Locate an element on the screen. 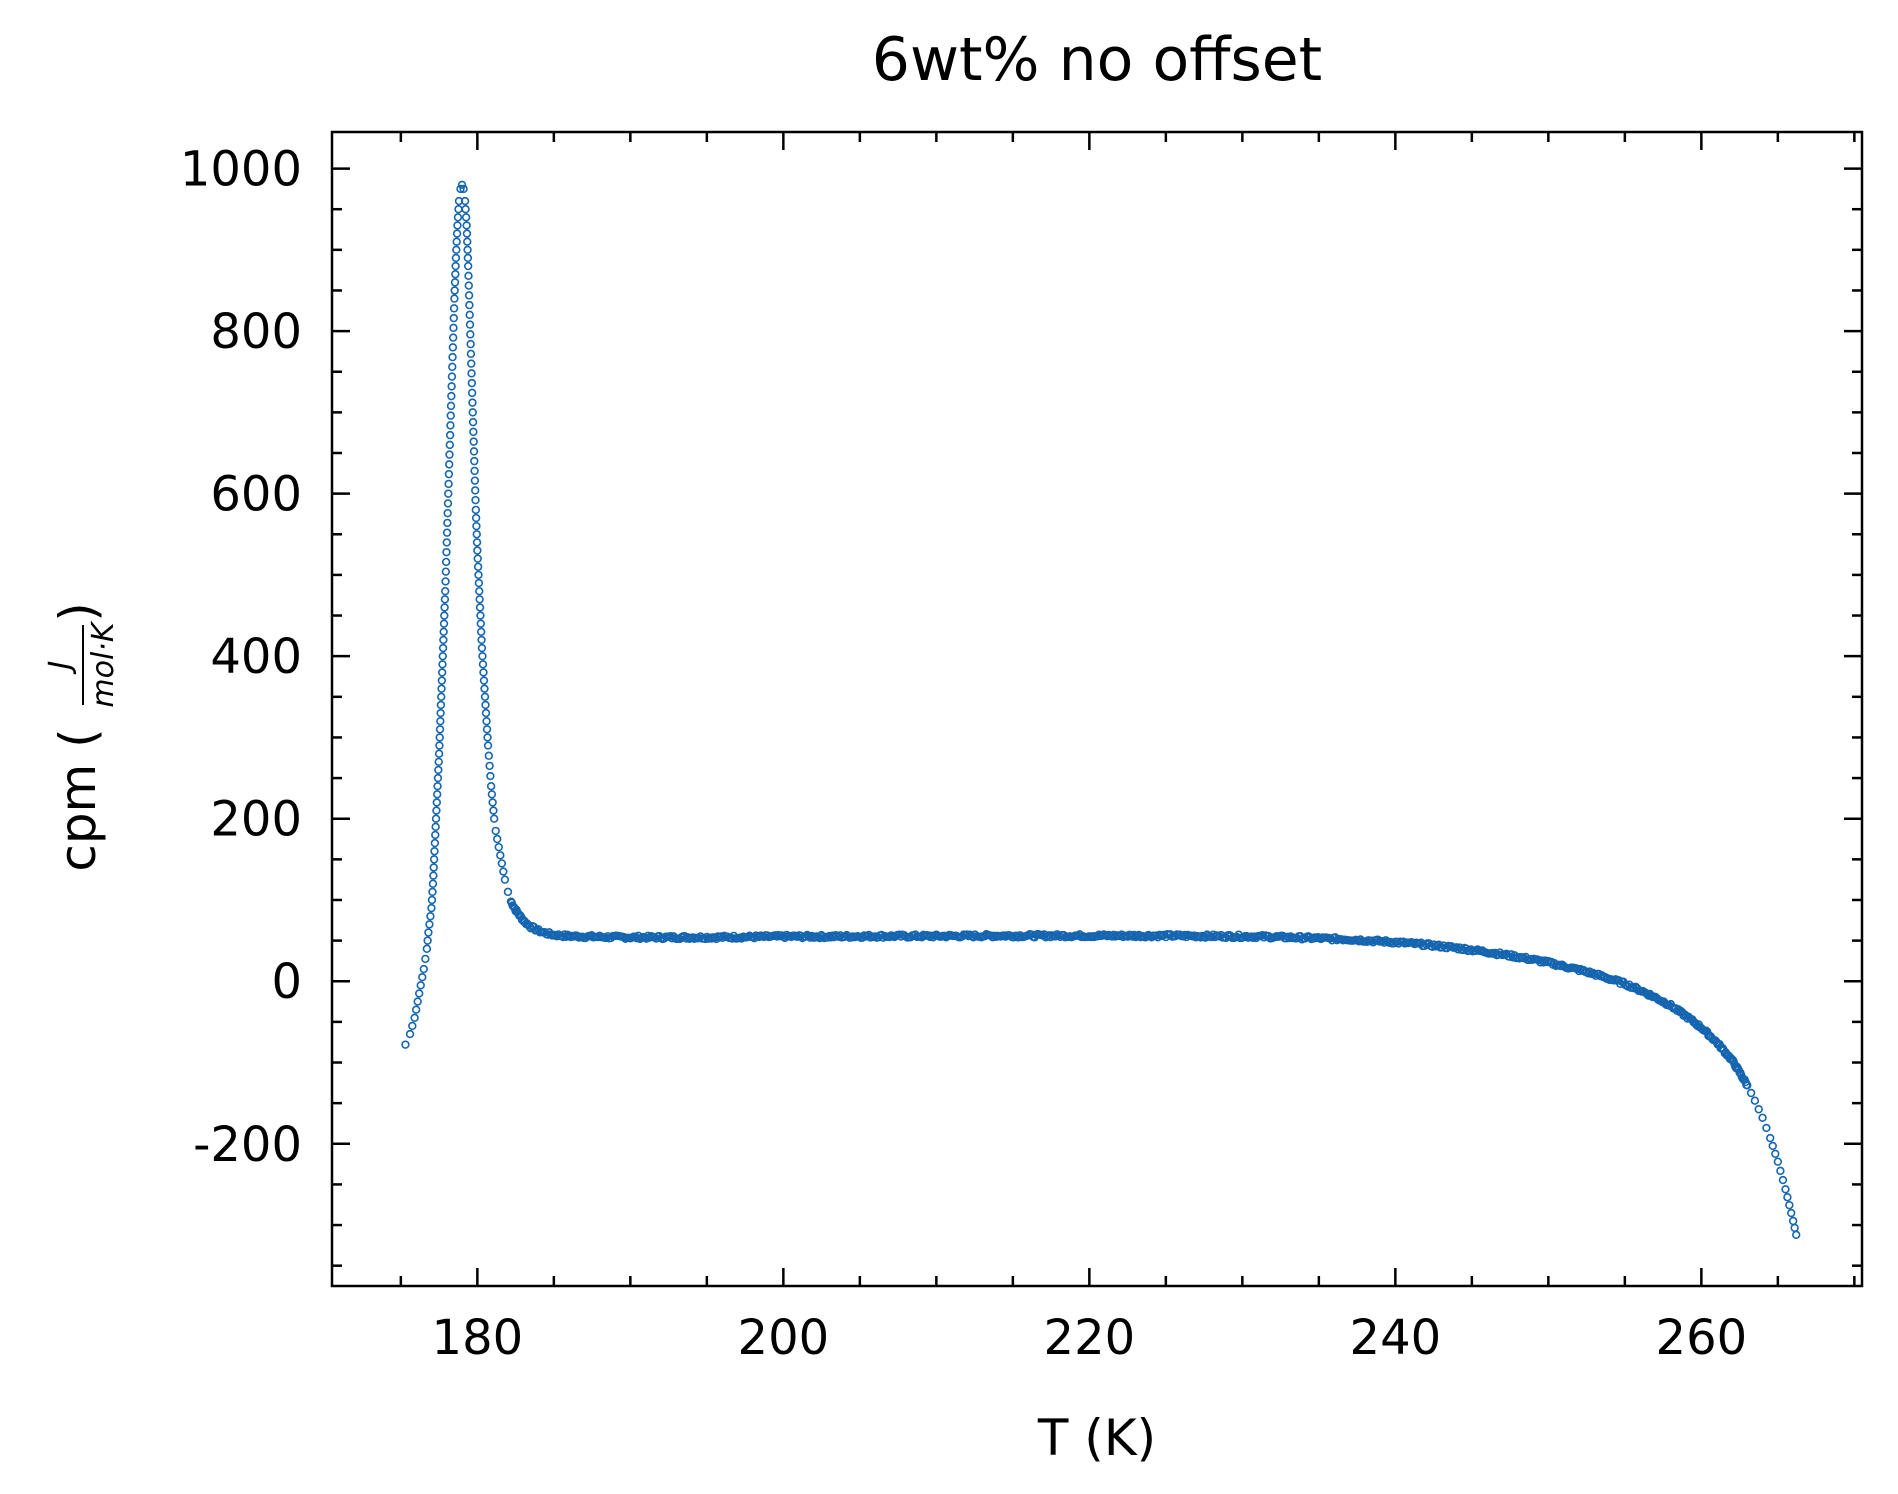 This screenshot has width=1898, height=1494. y-tick-label: 200 is located at coordinates (256, 820).